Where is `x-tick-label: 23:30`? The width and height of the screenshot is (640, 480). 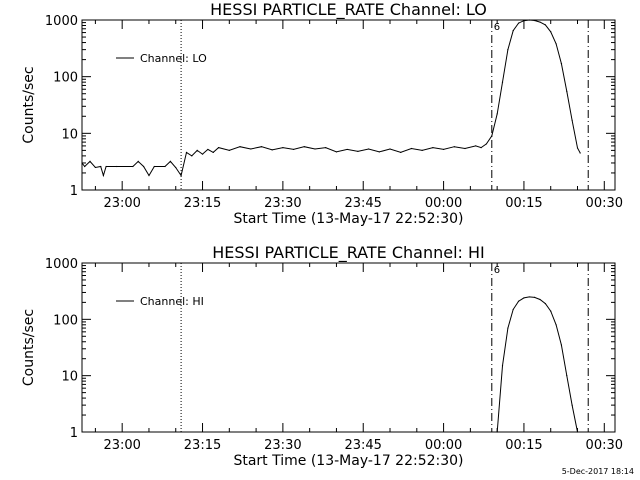 x-tick-label: 23:30 is located at coordinates (282, 203).